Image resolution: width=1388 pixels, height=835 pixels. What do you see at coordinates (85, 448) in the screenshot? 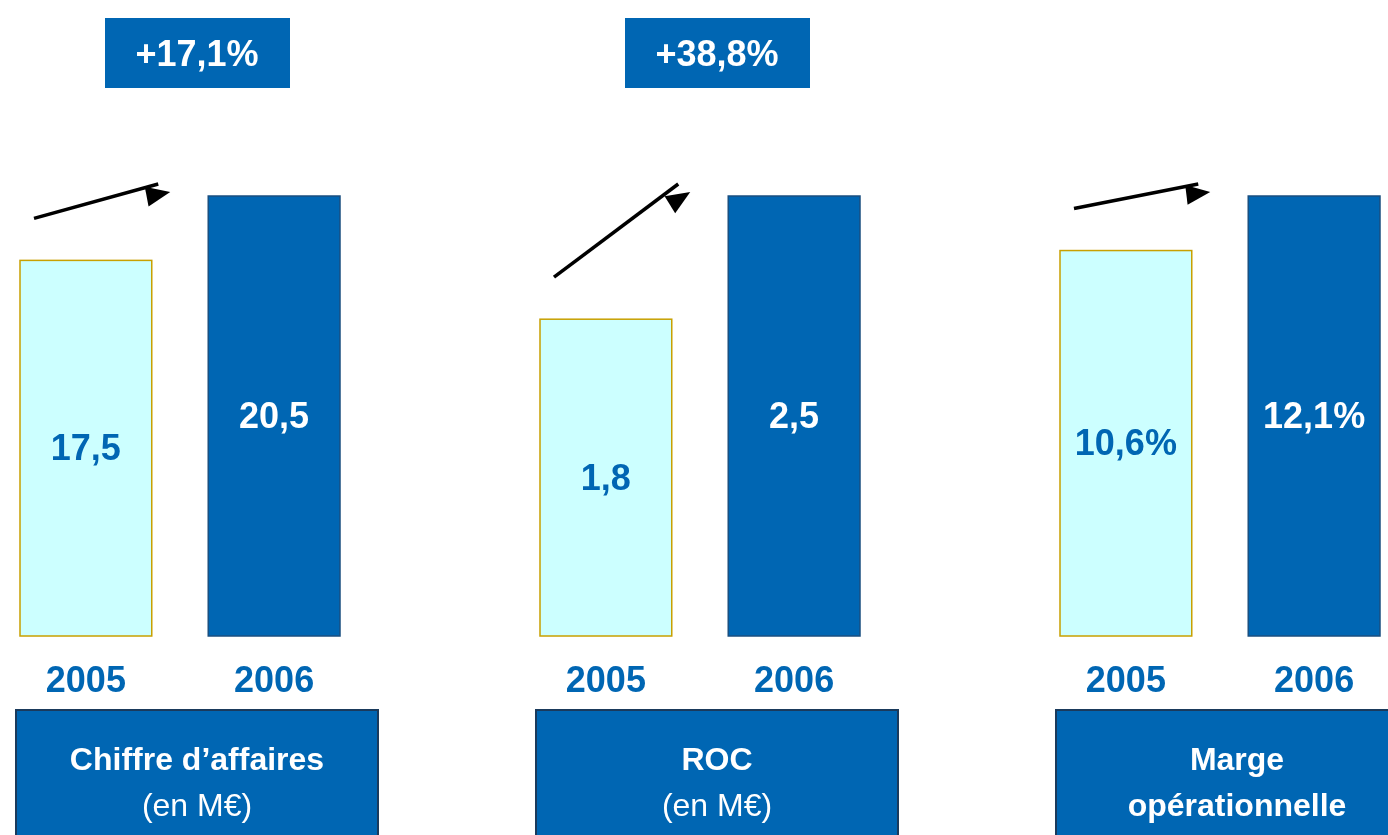
I see `data-label: 17,5` at bounding box center [85, 448].